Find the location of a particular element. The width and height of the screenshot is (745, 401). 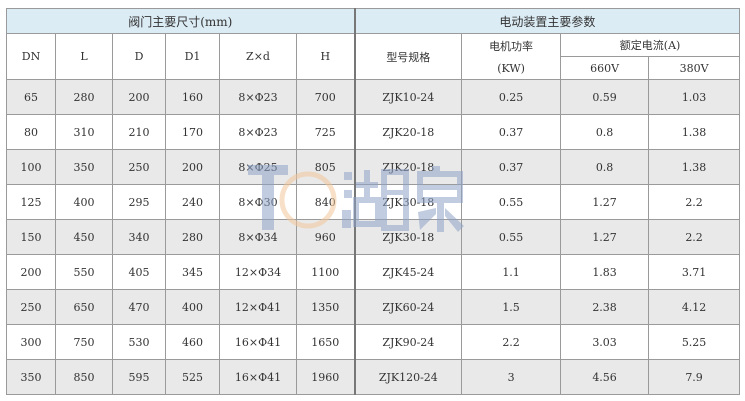

table-cell: 295 is located at coordinates (139, 202).